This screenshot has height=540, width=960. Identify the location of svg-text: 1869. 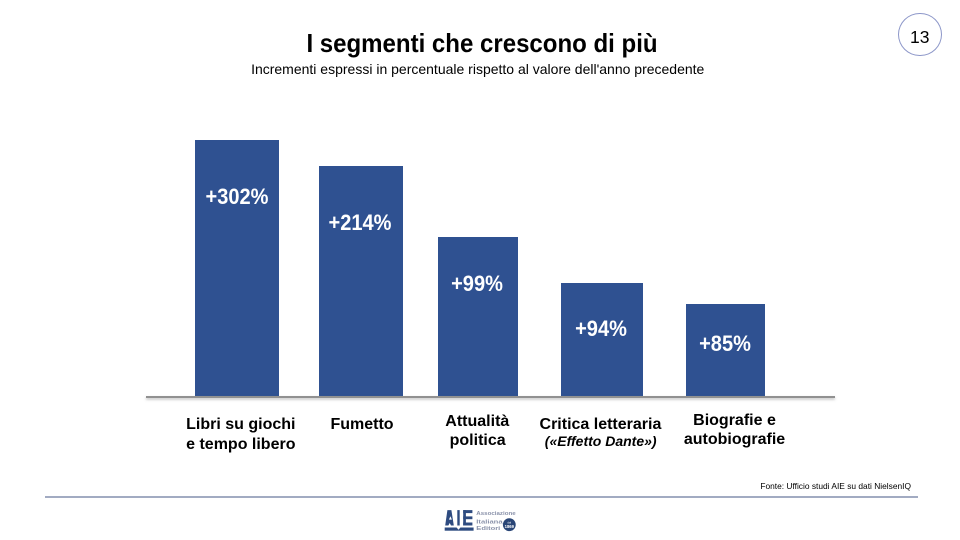
(510, 526).